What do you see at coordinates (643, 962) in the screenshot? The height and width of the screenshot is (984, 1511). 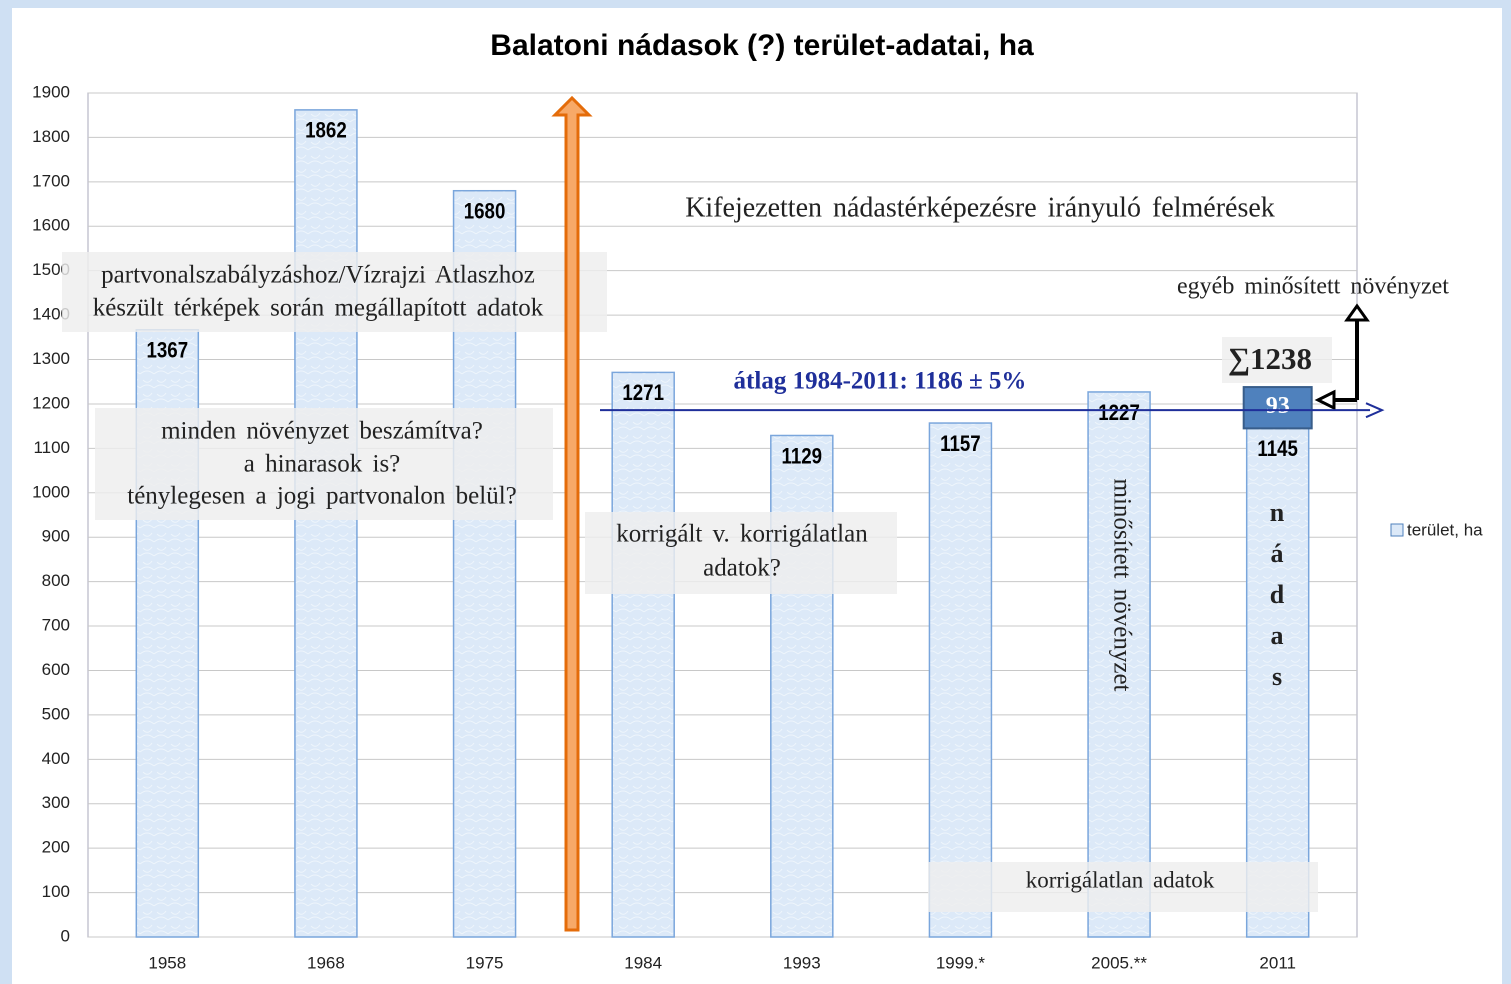 I see `x-tick-label: 1984` at bounding box center [643, 962].